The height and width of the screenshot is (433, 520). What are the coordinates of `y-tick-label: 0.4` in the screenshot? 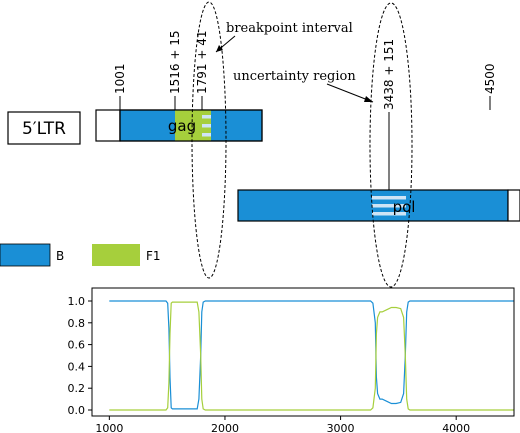 It's located at (77, 366).